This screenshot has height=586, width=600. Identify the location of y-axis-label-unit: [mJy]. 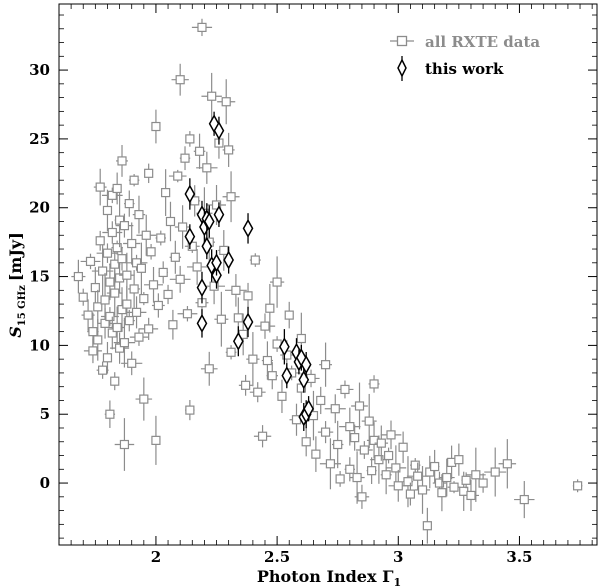
(15, 256).